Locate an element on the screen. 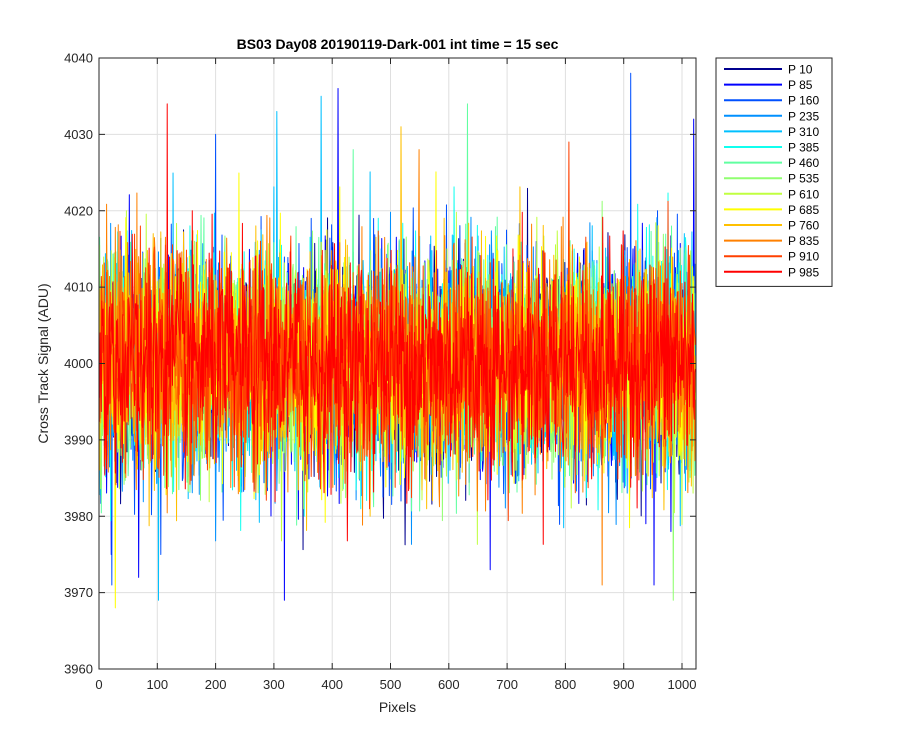  y-tick-label: 4040 is located at coordinates (78, 58).